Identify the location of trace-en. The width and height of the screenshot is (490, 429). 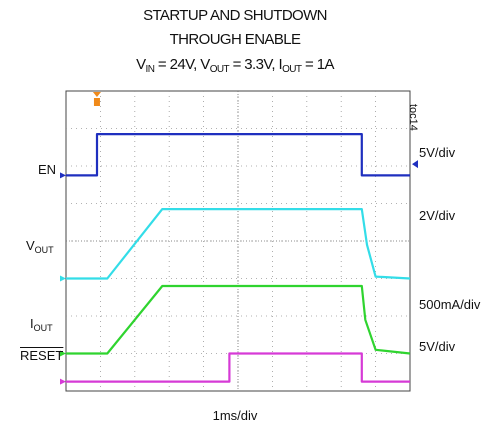
(238, 155).